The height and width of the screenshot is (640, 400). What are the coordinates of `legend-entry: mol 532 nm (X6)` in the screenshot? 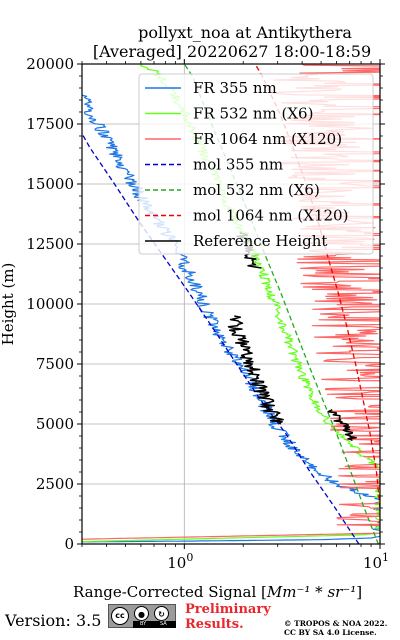 It's located at (256, 190).